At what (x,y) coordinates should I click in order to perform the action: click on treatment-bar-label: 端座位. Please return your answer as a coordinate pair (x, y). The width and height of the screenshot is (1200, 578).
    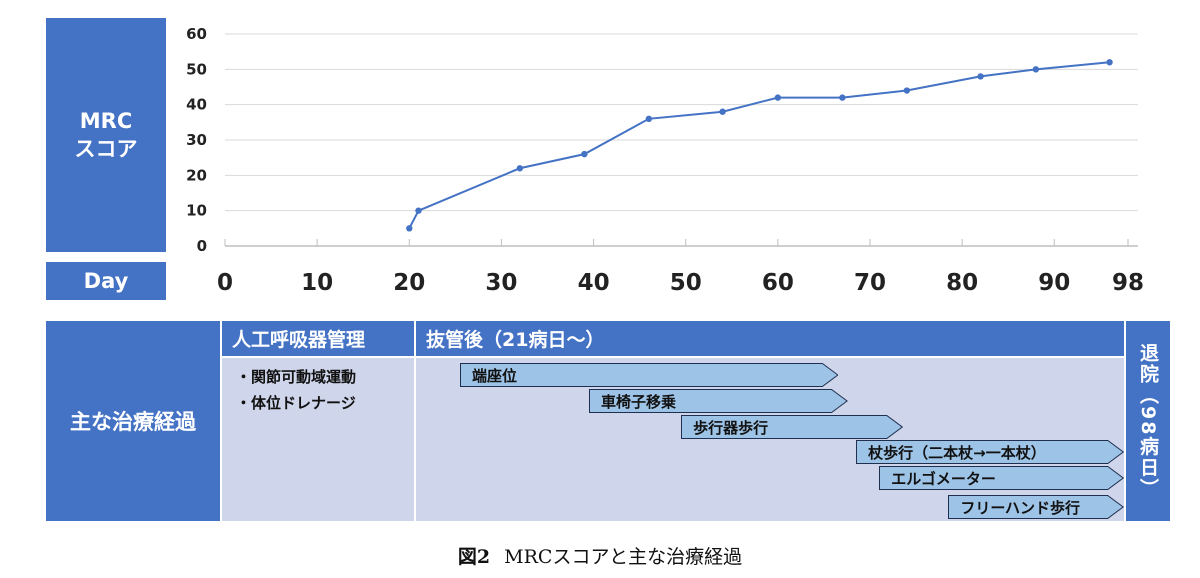
    Looking at the image, I should click on (494, 376).